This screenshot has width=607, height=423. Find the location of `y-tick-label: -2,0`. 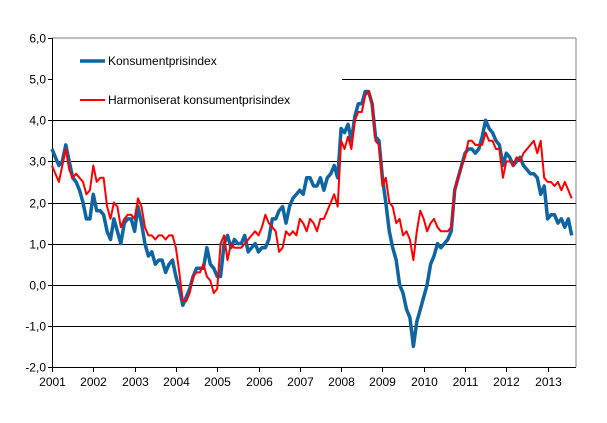

y-tick-label: -2,0 is located at coordinates (35, 368).